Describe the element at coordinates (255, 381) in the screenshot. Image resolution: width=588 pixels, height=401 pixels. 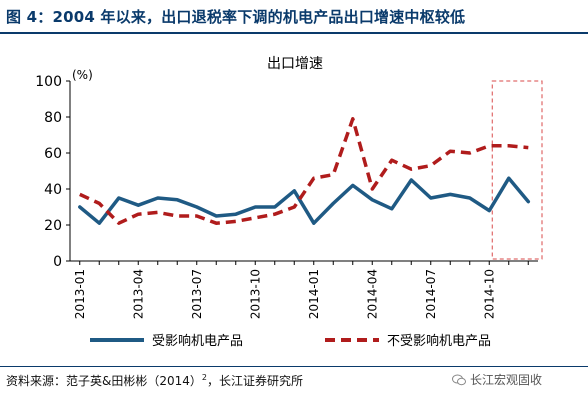
I see `source-suffix: ，长江证券研究所` at that location.